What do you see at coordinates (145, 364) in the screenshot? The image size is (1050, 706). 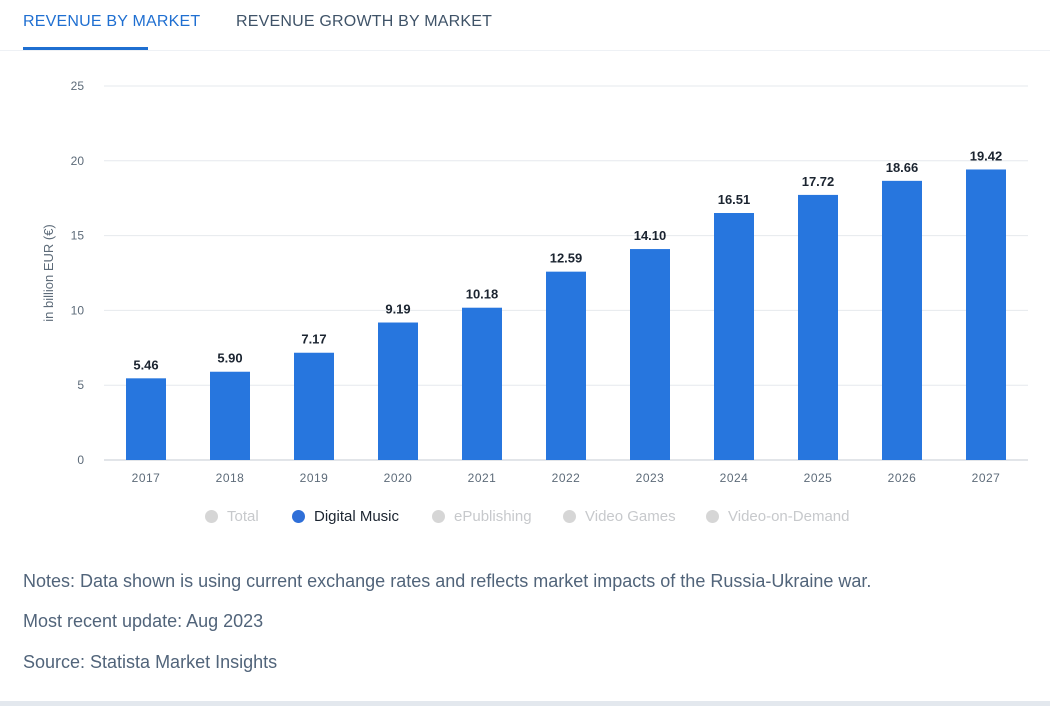 I see `bar-value-label: 5.46` at bounding box center [145, 364].